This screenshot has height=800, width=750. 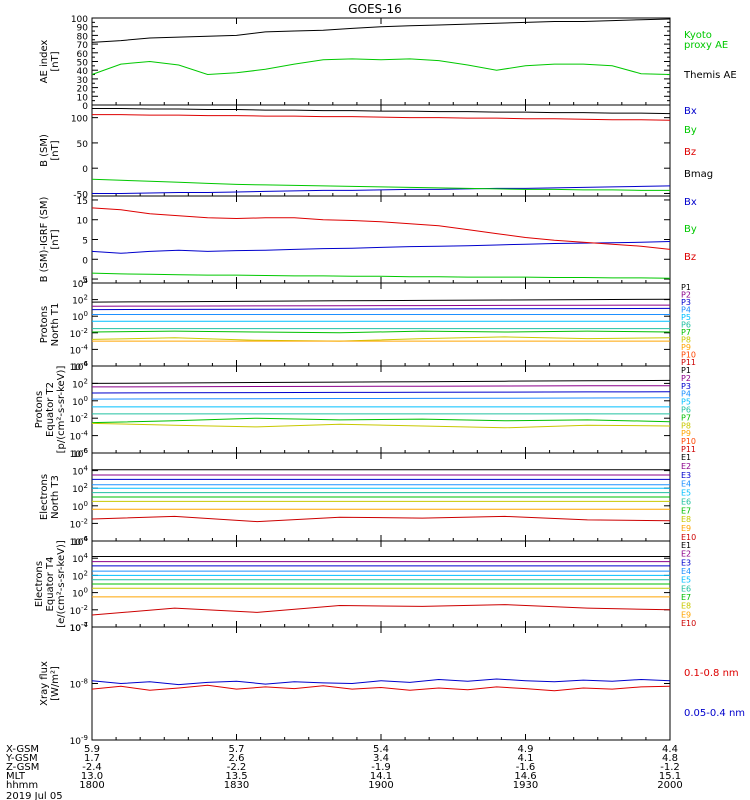 I want to click on legend-entry: E1, so click(x=686, y=457).